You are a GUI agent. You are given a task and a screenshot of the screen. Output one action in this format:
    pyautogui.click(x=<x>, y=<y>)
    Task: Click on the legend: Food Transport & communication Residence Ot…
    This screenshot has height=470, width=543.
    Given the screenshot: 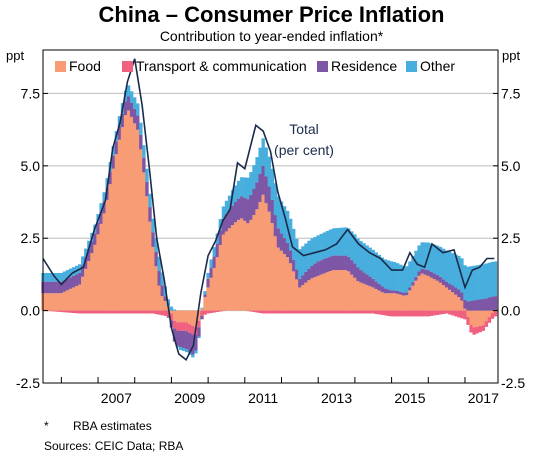 What is the action you would take?
    pyautogui.click(x=255, y=66)
    